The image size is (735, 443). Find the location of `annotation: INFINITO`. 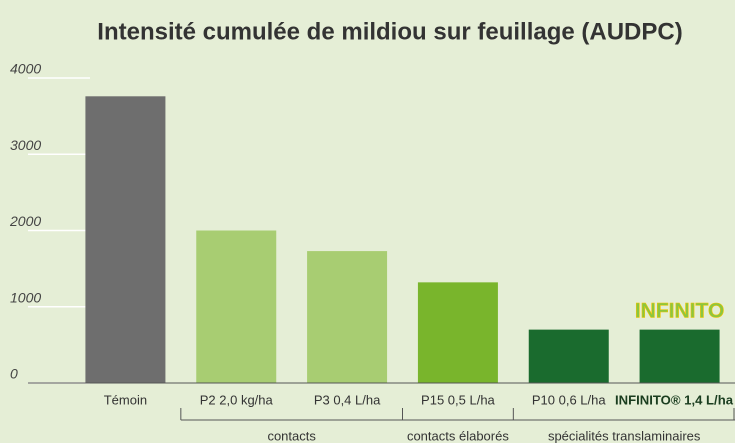

annotation: INFINITO is located at coordinates (679, 311).